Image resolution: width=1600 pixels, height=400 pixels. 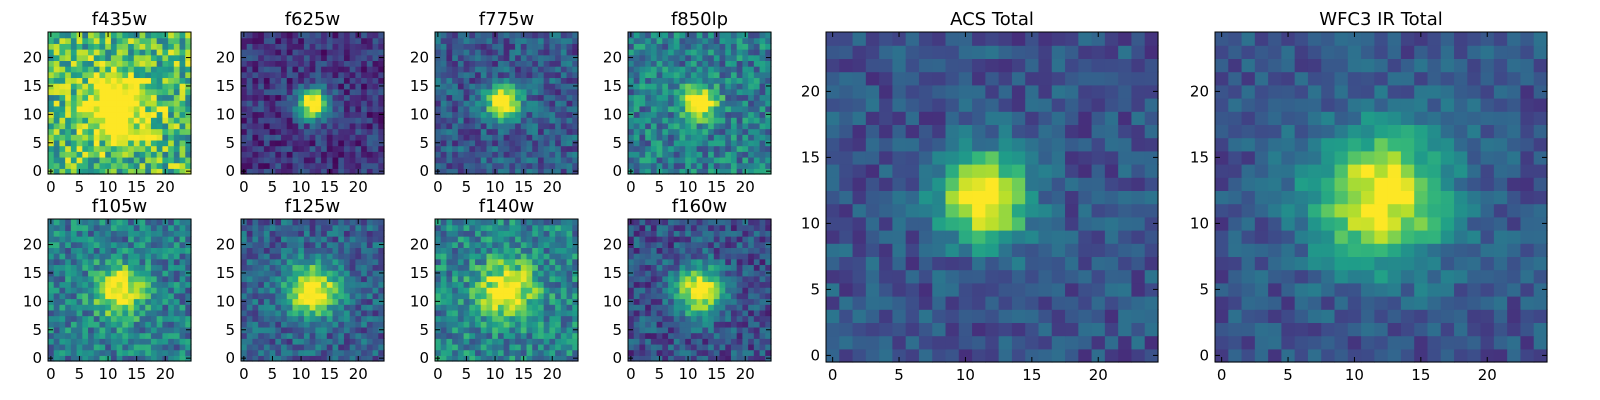 What do you see at coordinates (424, 171) in the screenshot?
I see `y-tick-label: 0` at bounding box center [424, 171].